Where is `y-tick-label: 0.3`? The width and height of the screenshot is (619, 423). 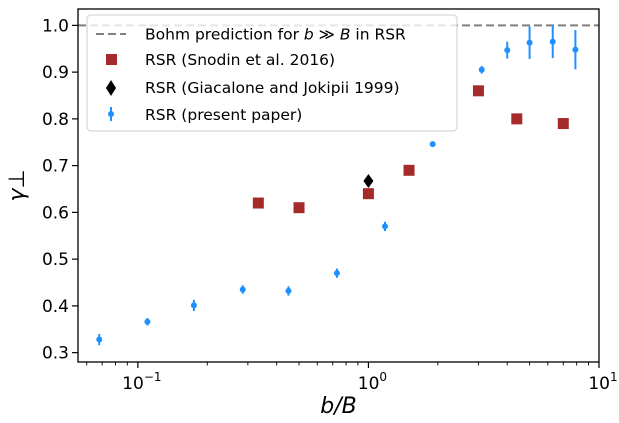 y-tick-label: 0.3 is located at coordinates (55, 354).